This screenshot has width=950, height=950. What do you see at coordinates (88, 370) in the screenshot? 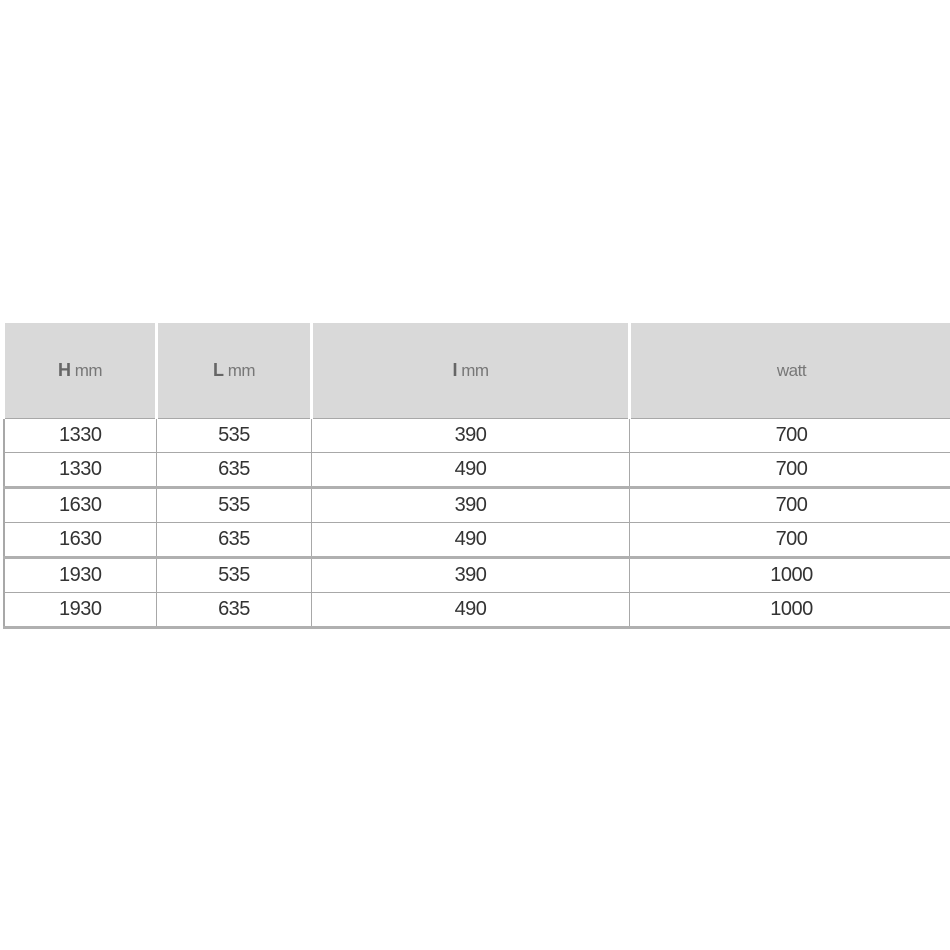
I see `header-h-unit: mm` at bounding box center [88, 370].